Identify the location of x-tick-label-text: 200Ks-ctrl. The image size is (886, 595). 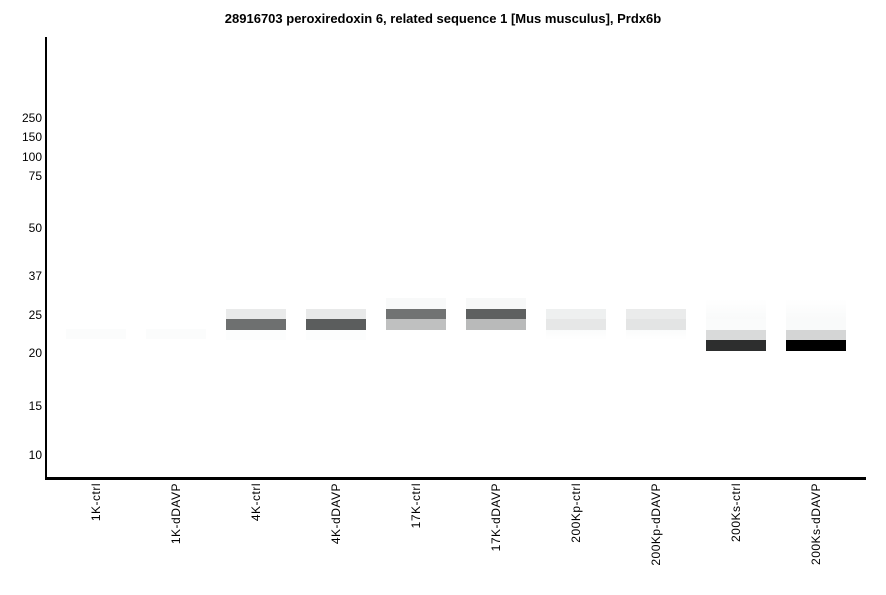
(736, 513).